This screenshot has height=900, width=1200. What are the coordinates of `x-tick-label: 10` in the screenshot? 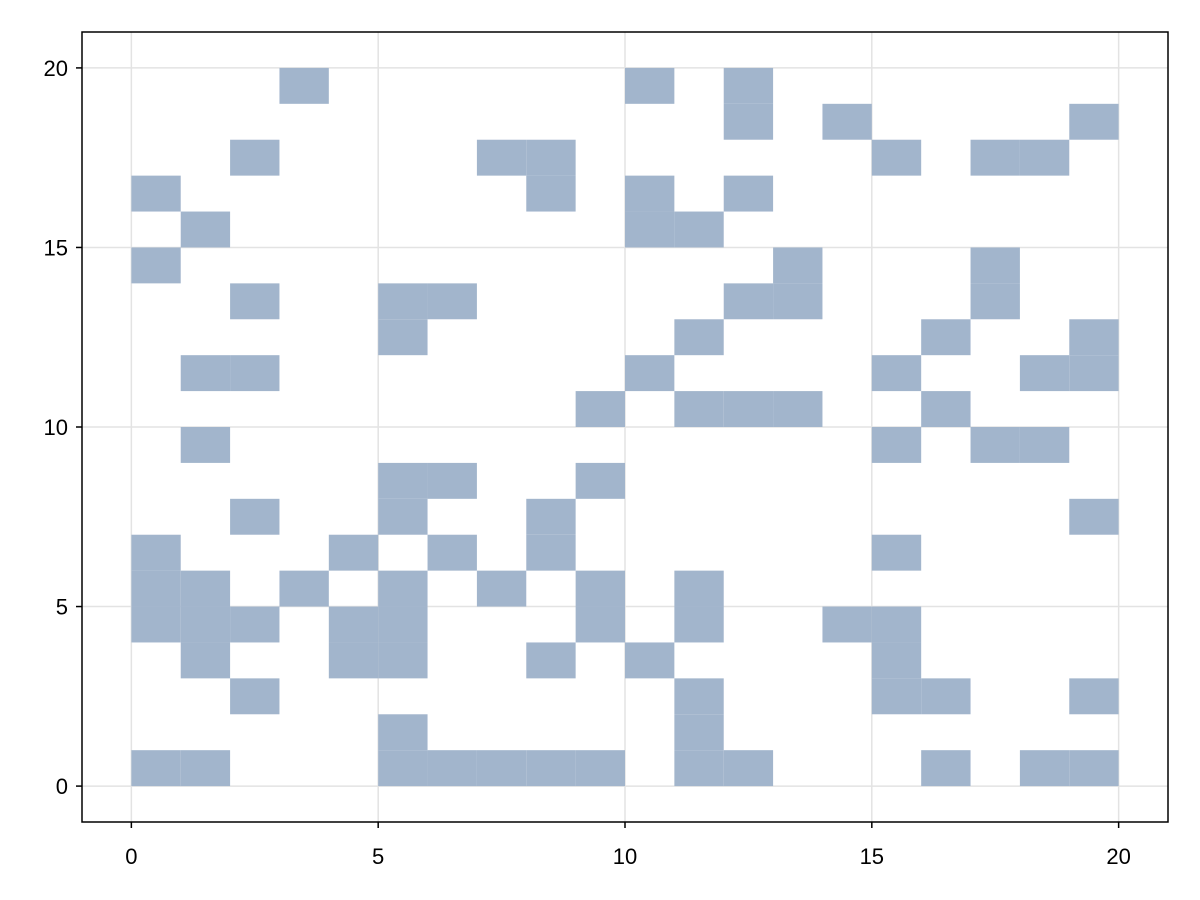 It's located at (625, 856).